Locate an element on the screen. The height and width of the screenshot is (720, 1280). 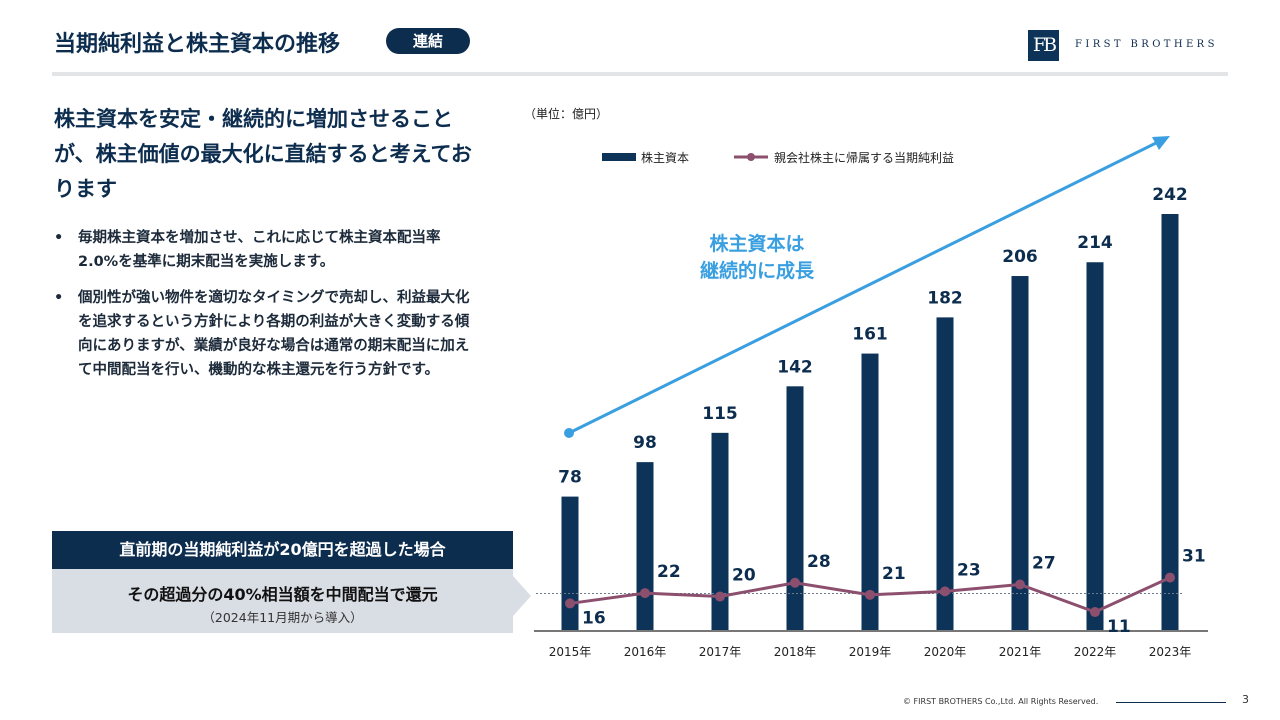
consolidated-badge: 連結 is located at coordinates (428, 41).